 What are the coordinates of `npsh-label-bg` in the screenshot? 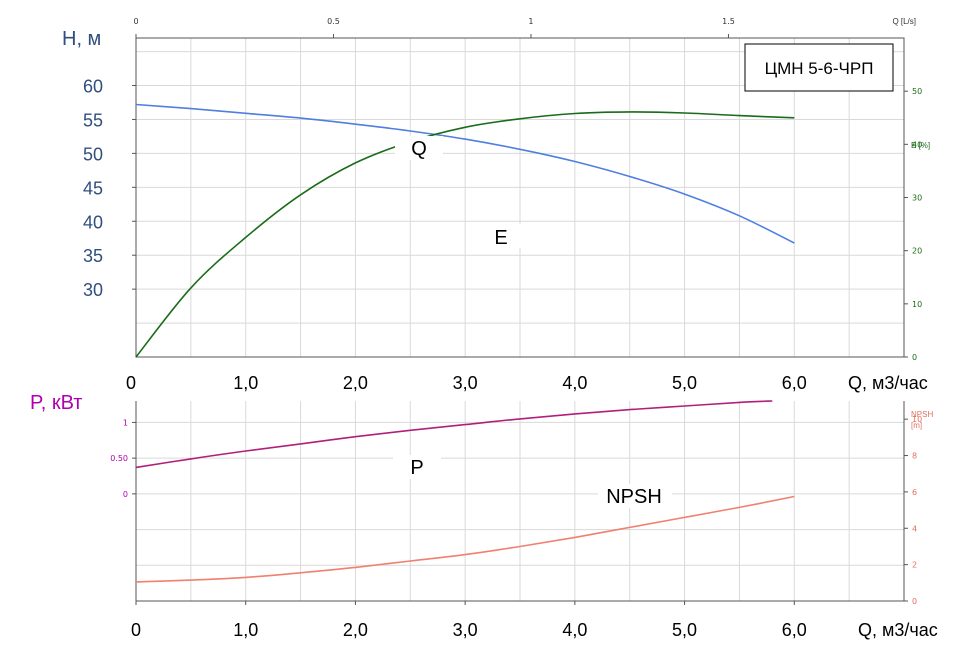 It's located at (635, 496).